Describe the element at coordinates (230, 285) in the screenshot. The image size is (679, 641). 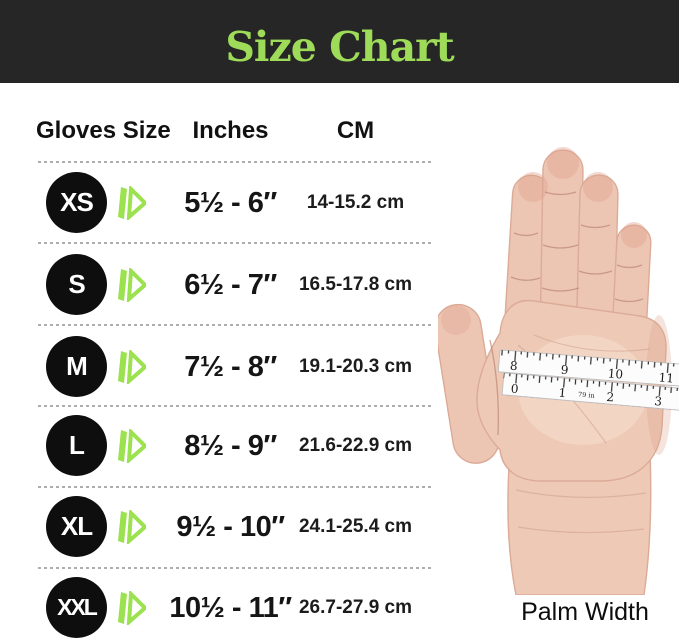
I see `inches-value: 6½ - 7″` at that location.